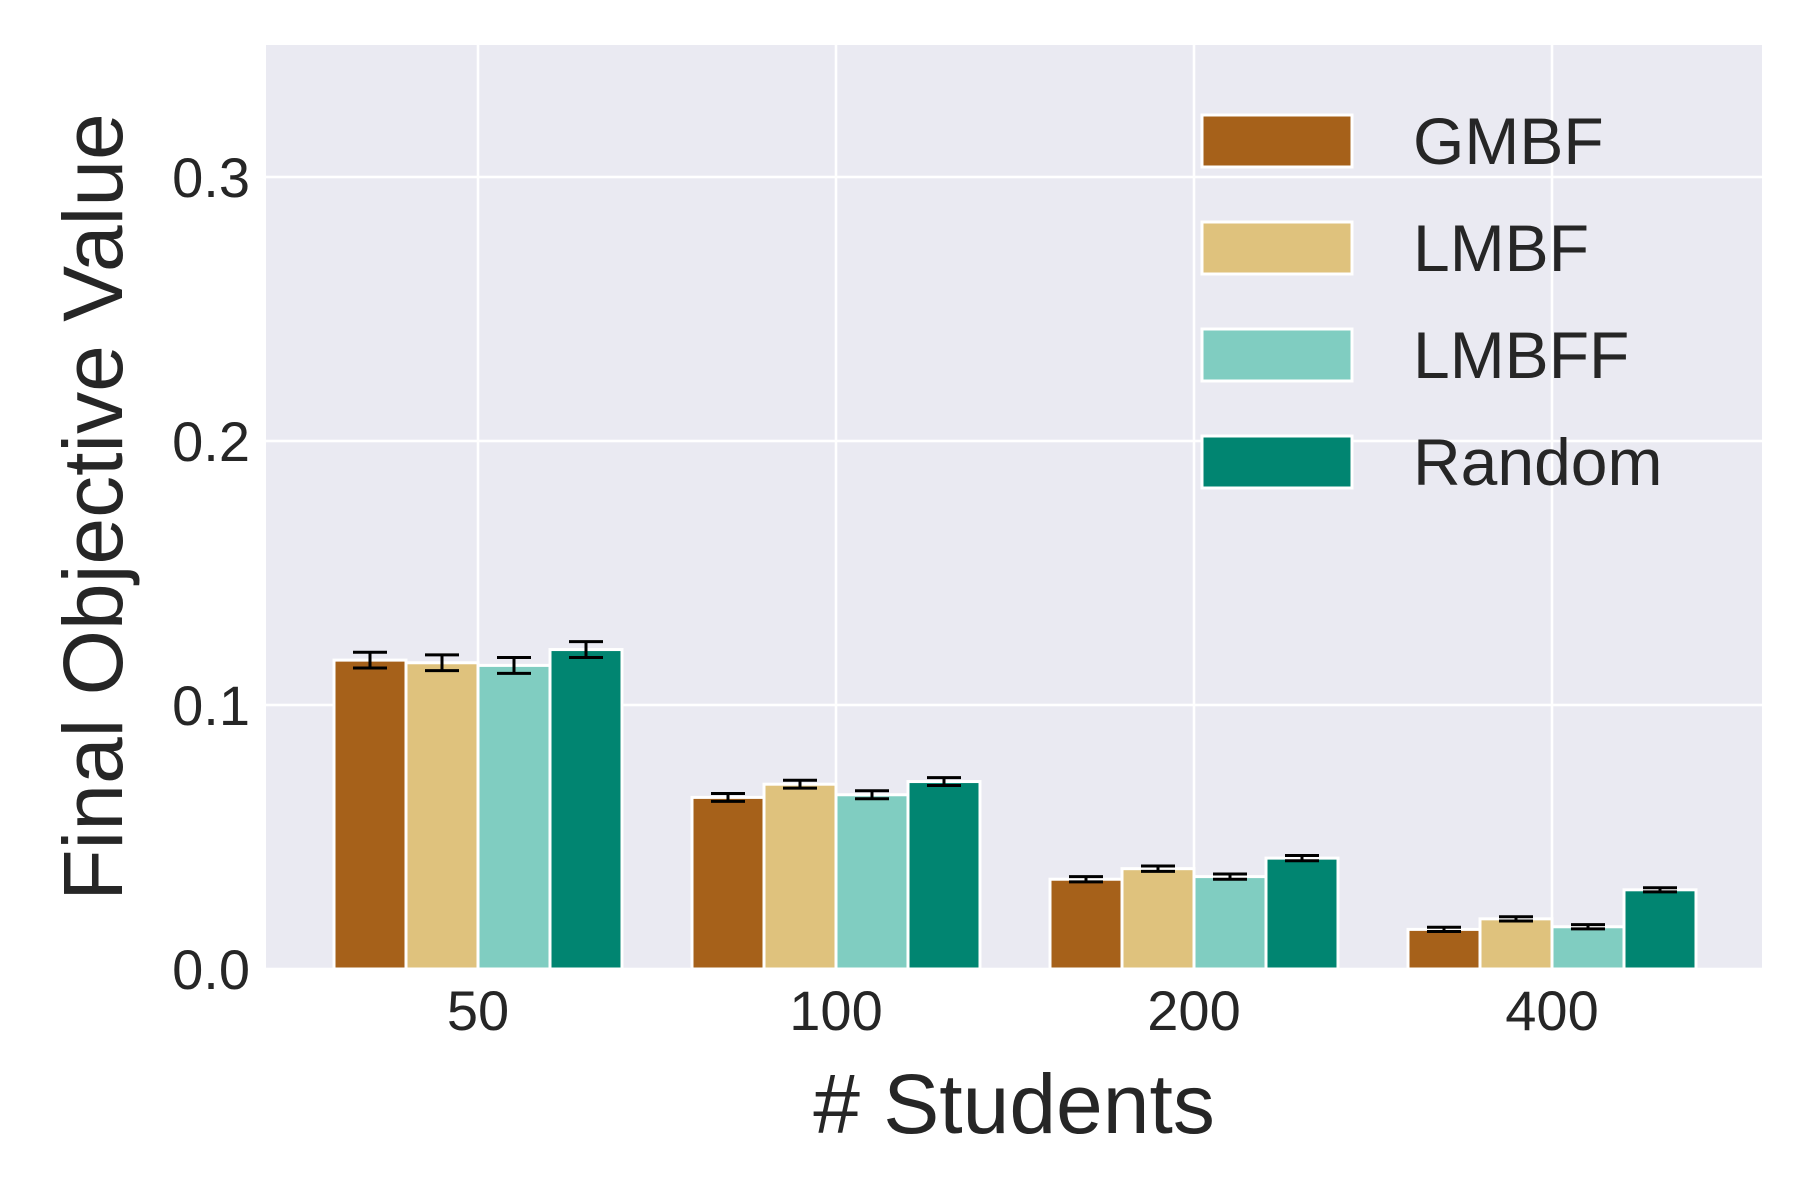 Image resolution: width=1800 pixels, height=1200 pixels. What do you see at coordinates (1537, 462) in the screenshot?
I see `legend-label: Random` at bounding box center [1537, 462].